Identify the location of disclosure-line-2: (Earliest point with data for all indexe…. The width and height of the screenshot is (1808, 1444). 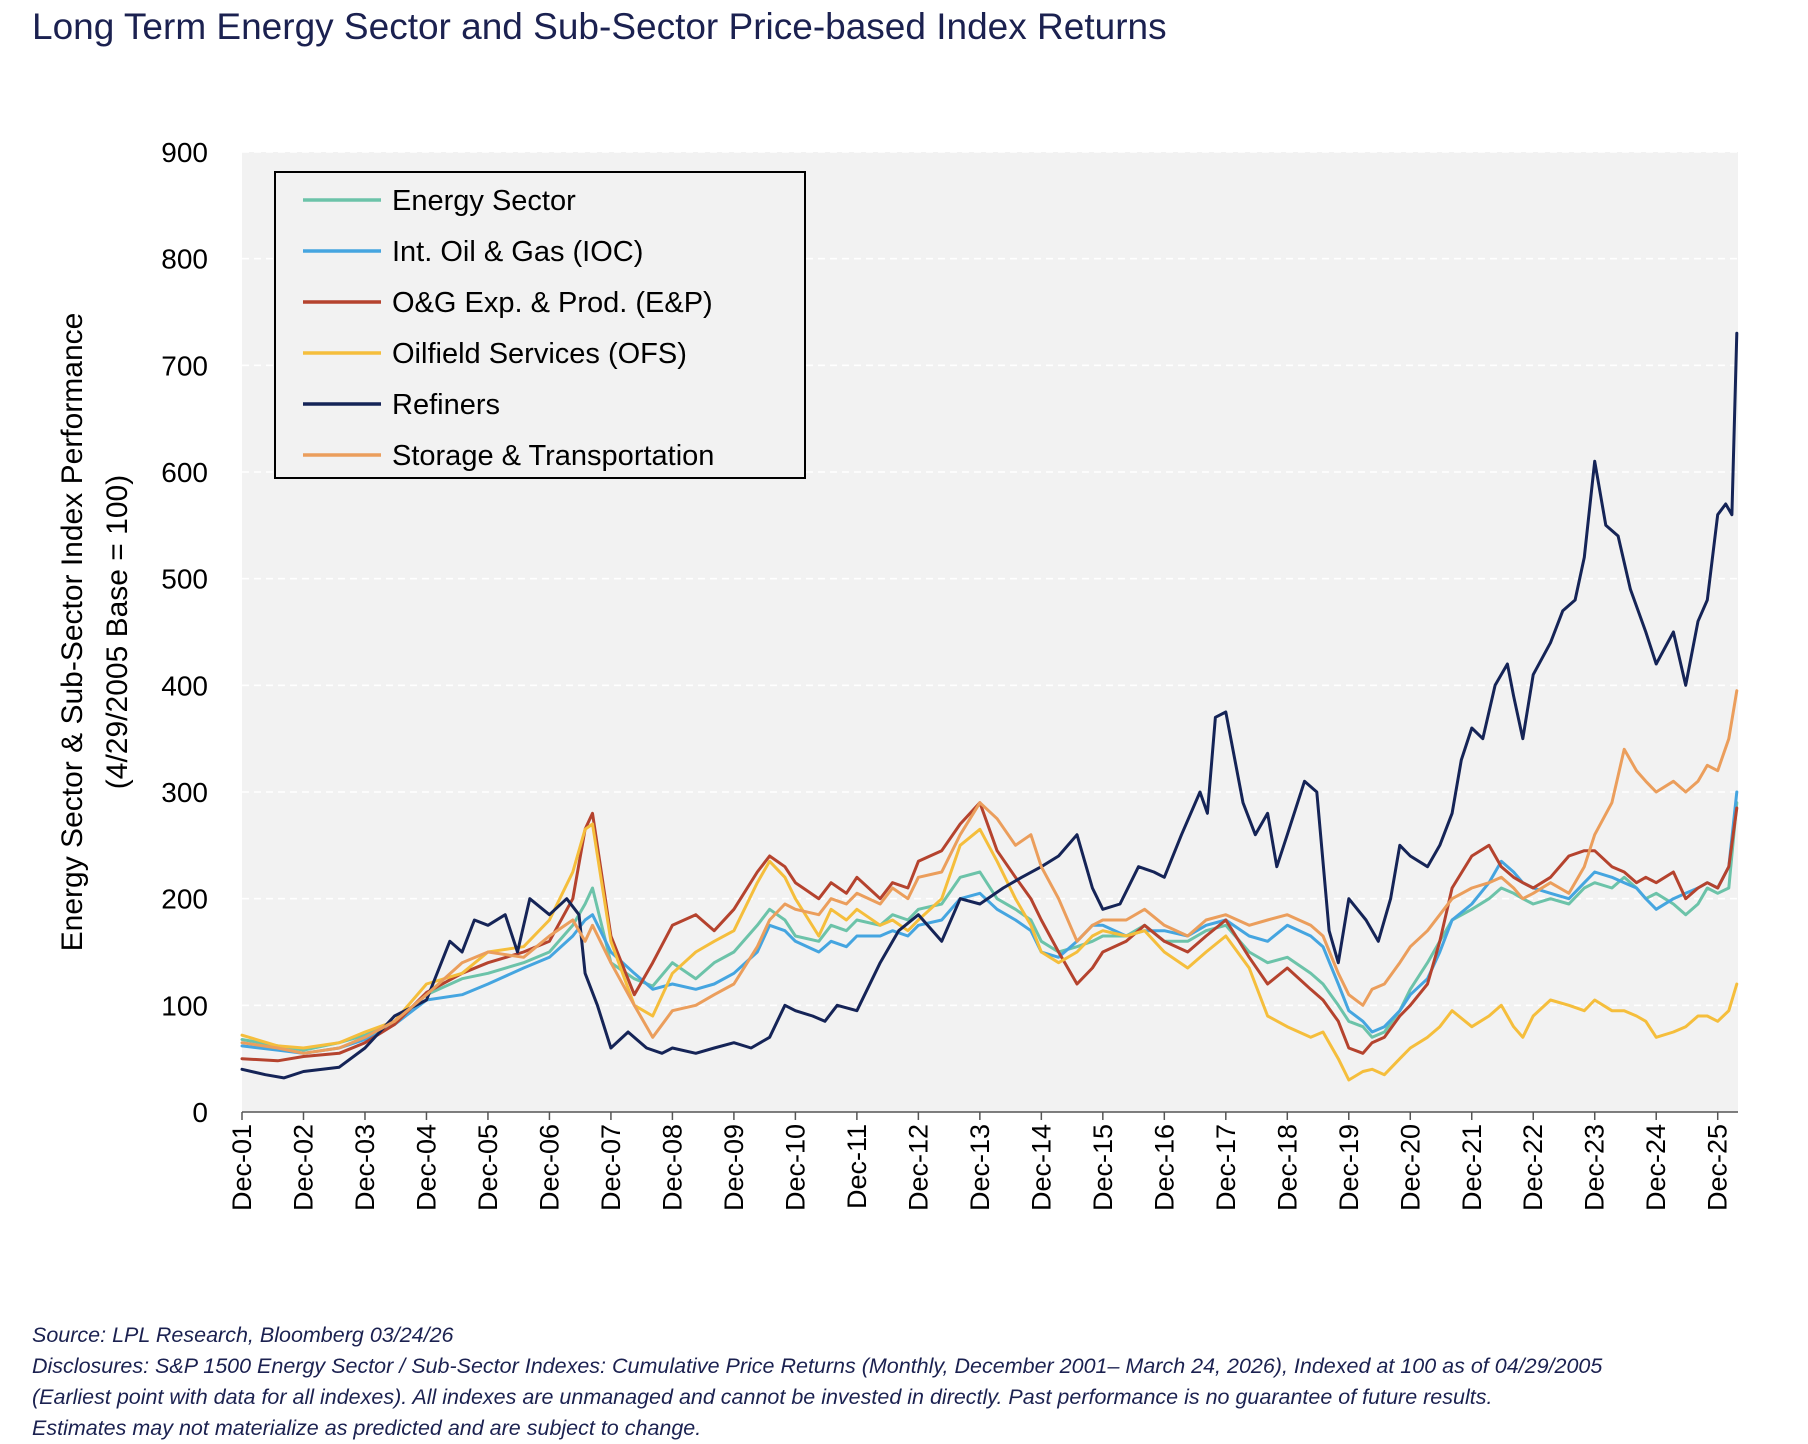
(762, 1397).